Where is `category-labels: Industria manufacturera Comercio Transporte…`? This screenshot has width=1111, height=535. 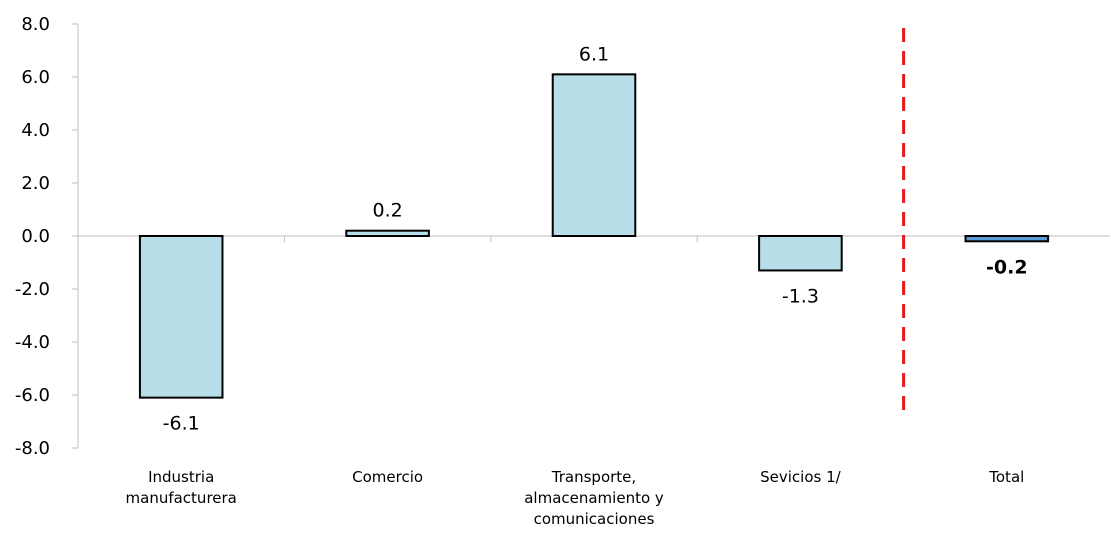
category-labels: Industria manufacturera Comercio Transporte… is located at coordinates (575, 498).